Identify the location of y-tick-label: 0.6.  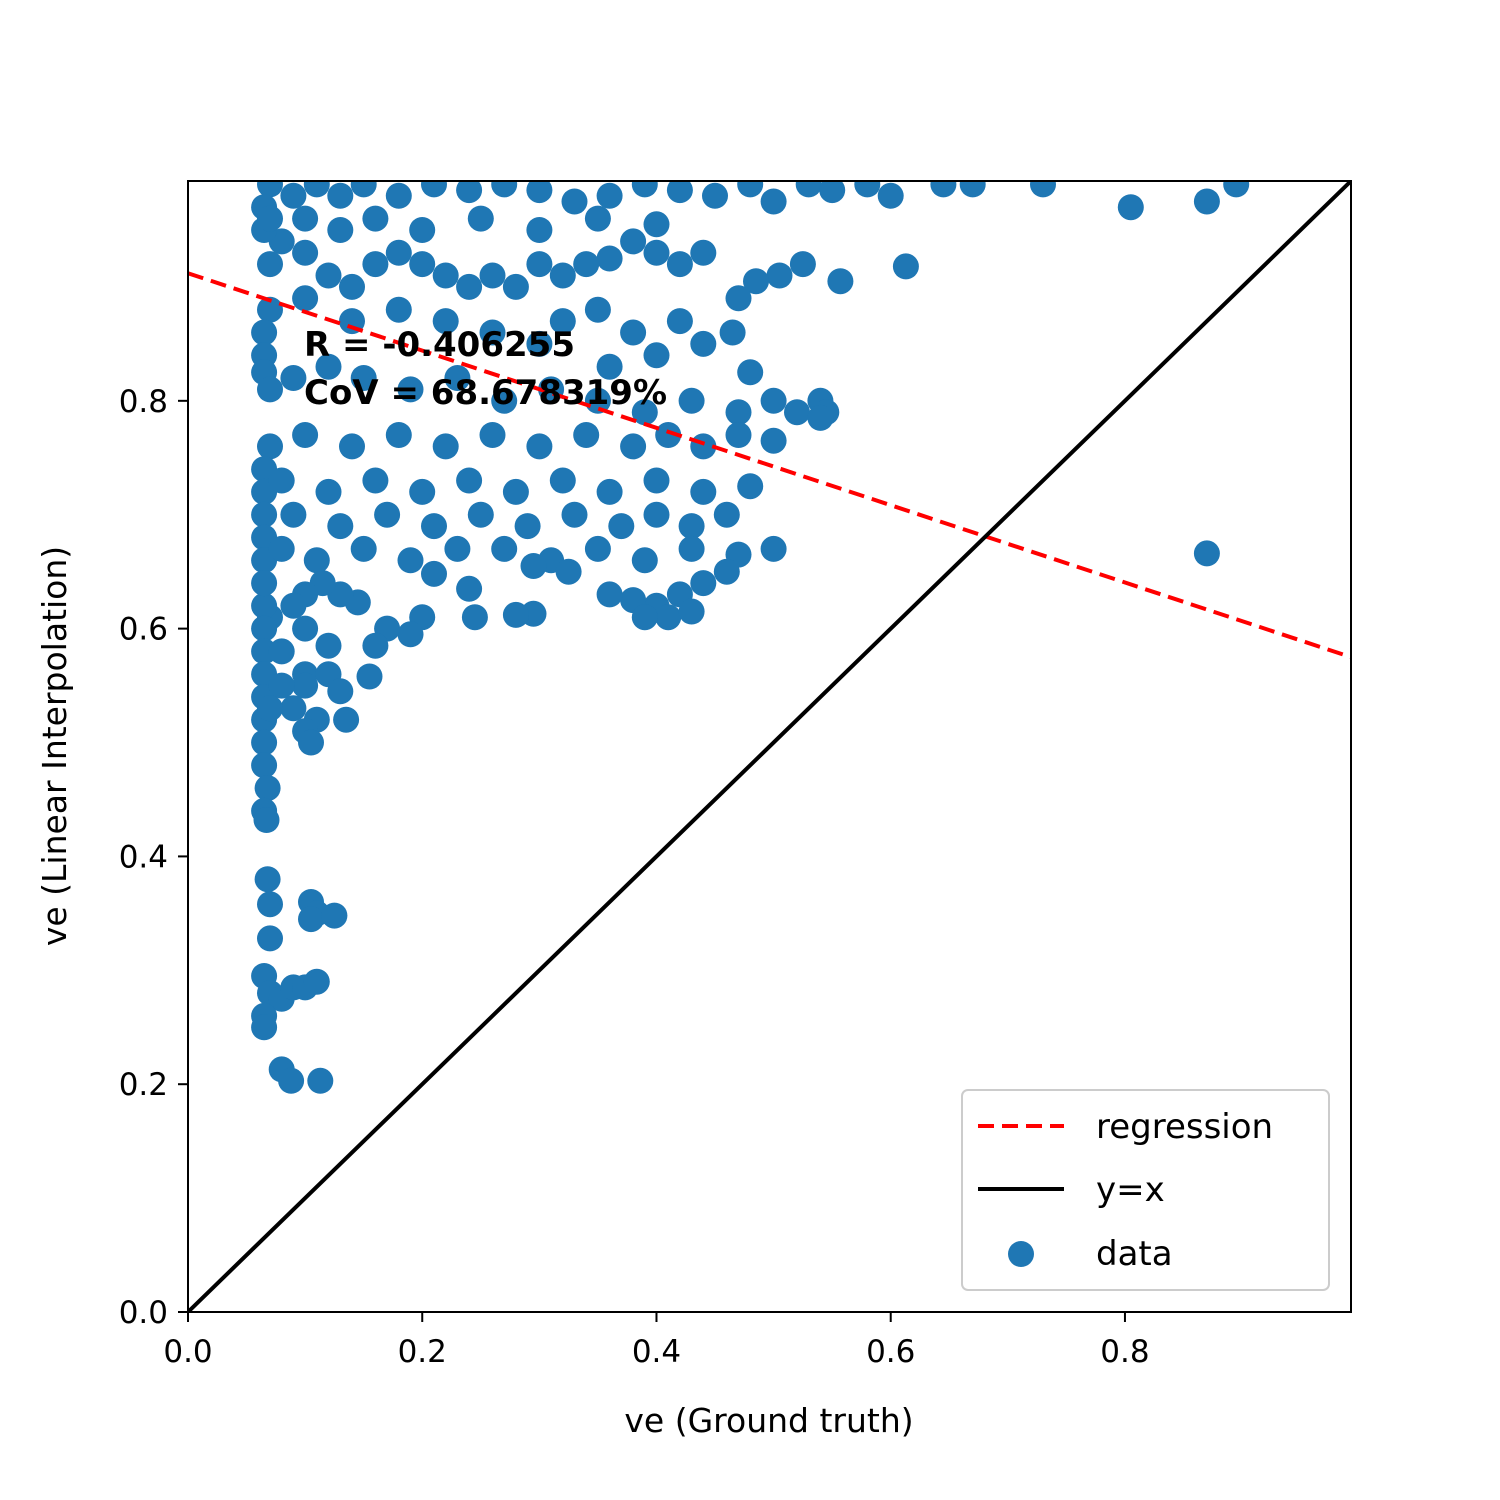
(143, 630).